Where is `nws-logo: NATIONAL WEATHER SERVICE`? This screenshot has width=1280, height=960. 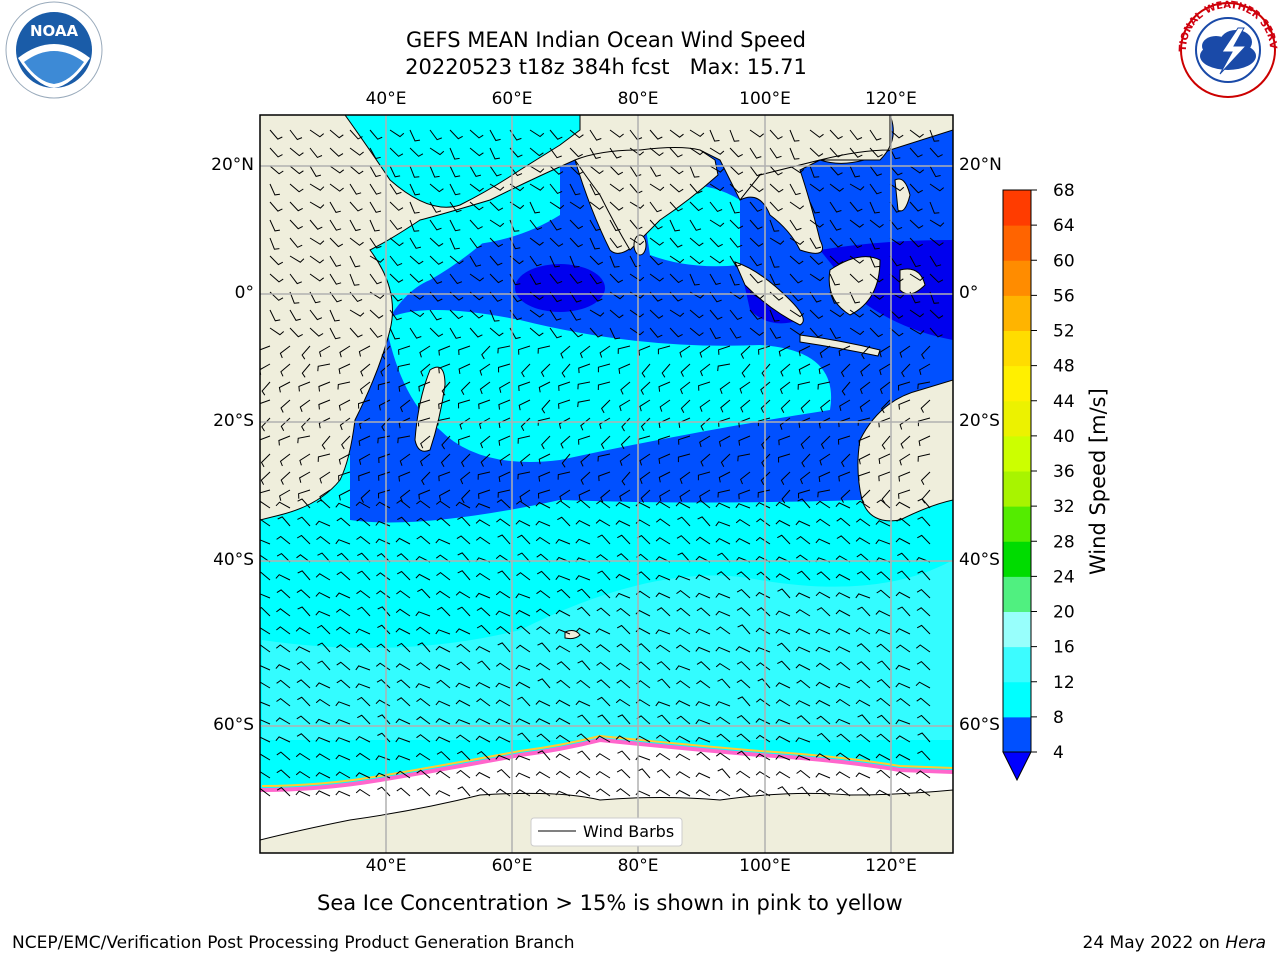
nws-logo: NATIONAL WEATHER SERVICE is located at coordinates (1227, 49).